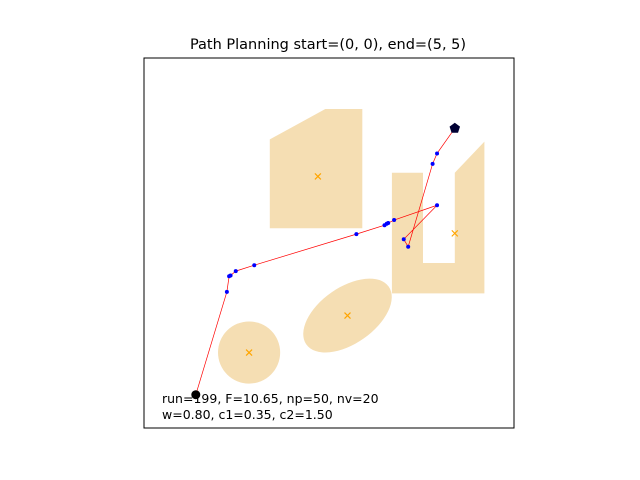 The height and width of the screenshot is (480, 640). What do you see at coordinates (455, 233) in the screenshot?
I see `obstacle-2-center-marker` at bounding box center [455, 233].